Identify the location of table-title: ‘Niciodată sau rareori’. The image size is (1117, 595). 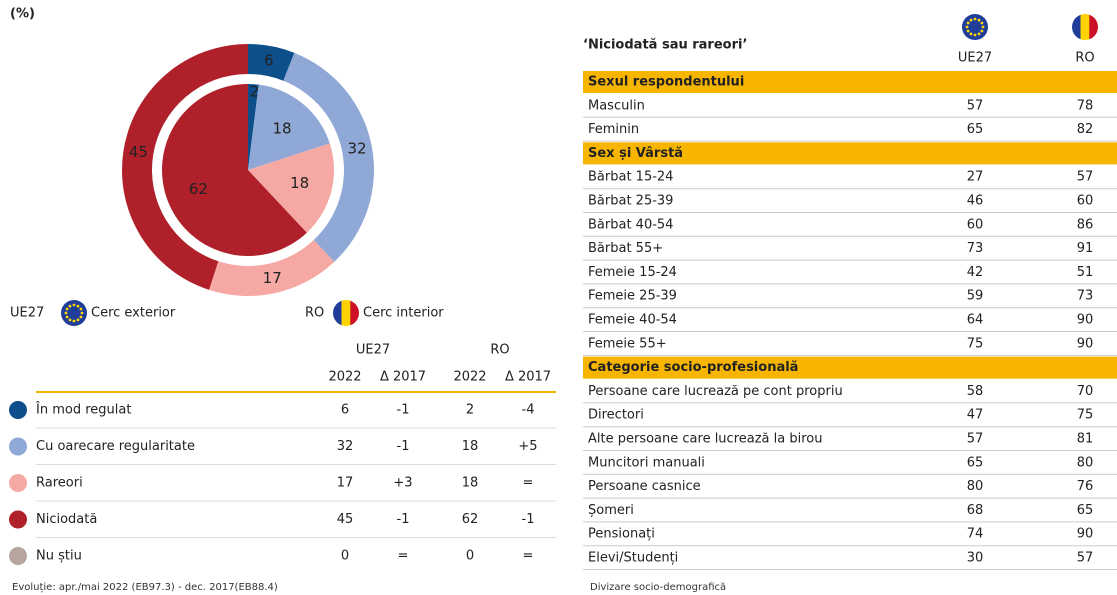
(665, 45).